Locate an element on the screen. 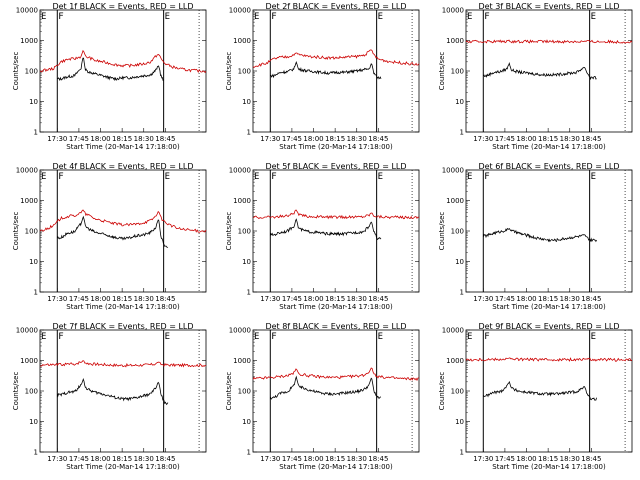 The height and width of the screenshot is (480, 640). chart-title: Det 9f BLACK = Events, RED = LLD is located at coordinates (548, 326).